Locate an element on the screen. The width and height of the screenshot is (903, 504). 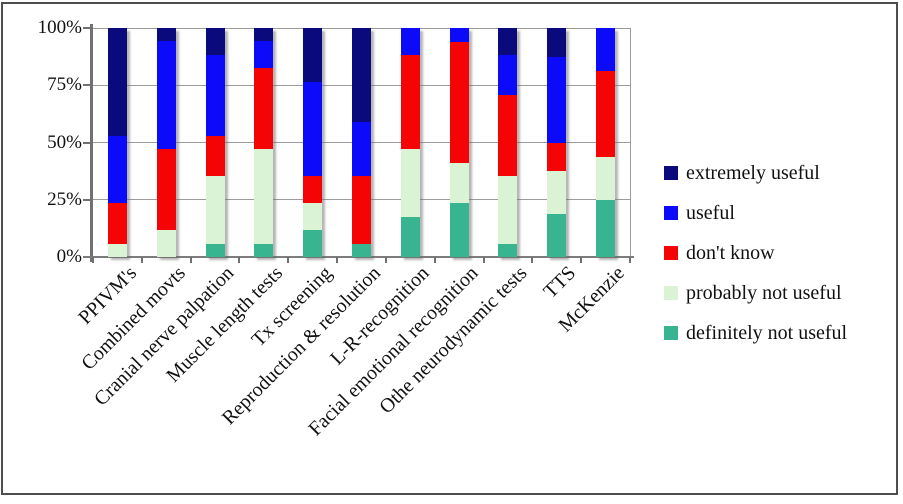
bar-muscle-length-tests is located at coordinates (264, 142).